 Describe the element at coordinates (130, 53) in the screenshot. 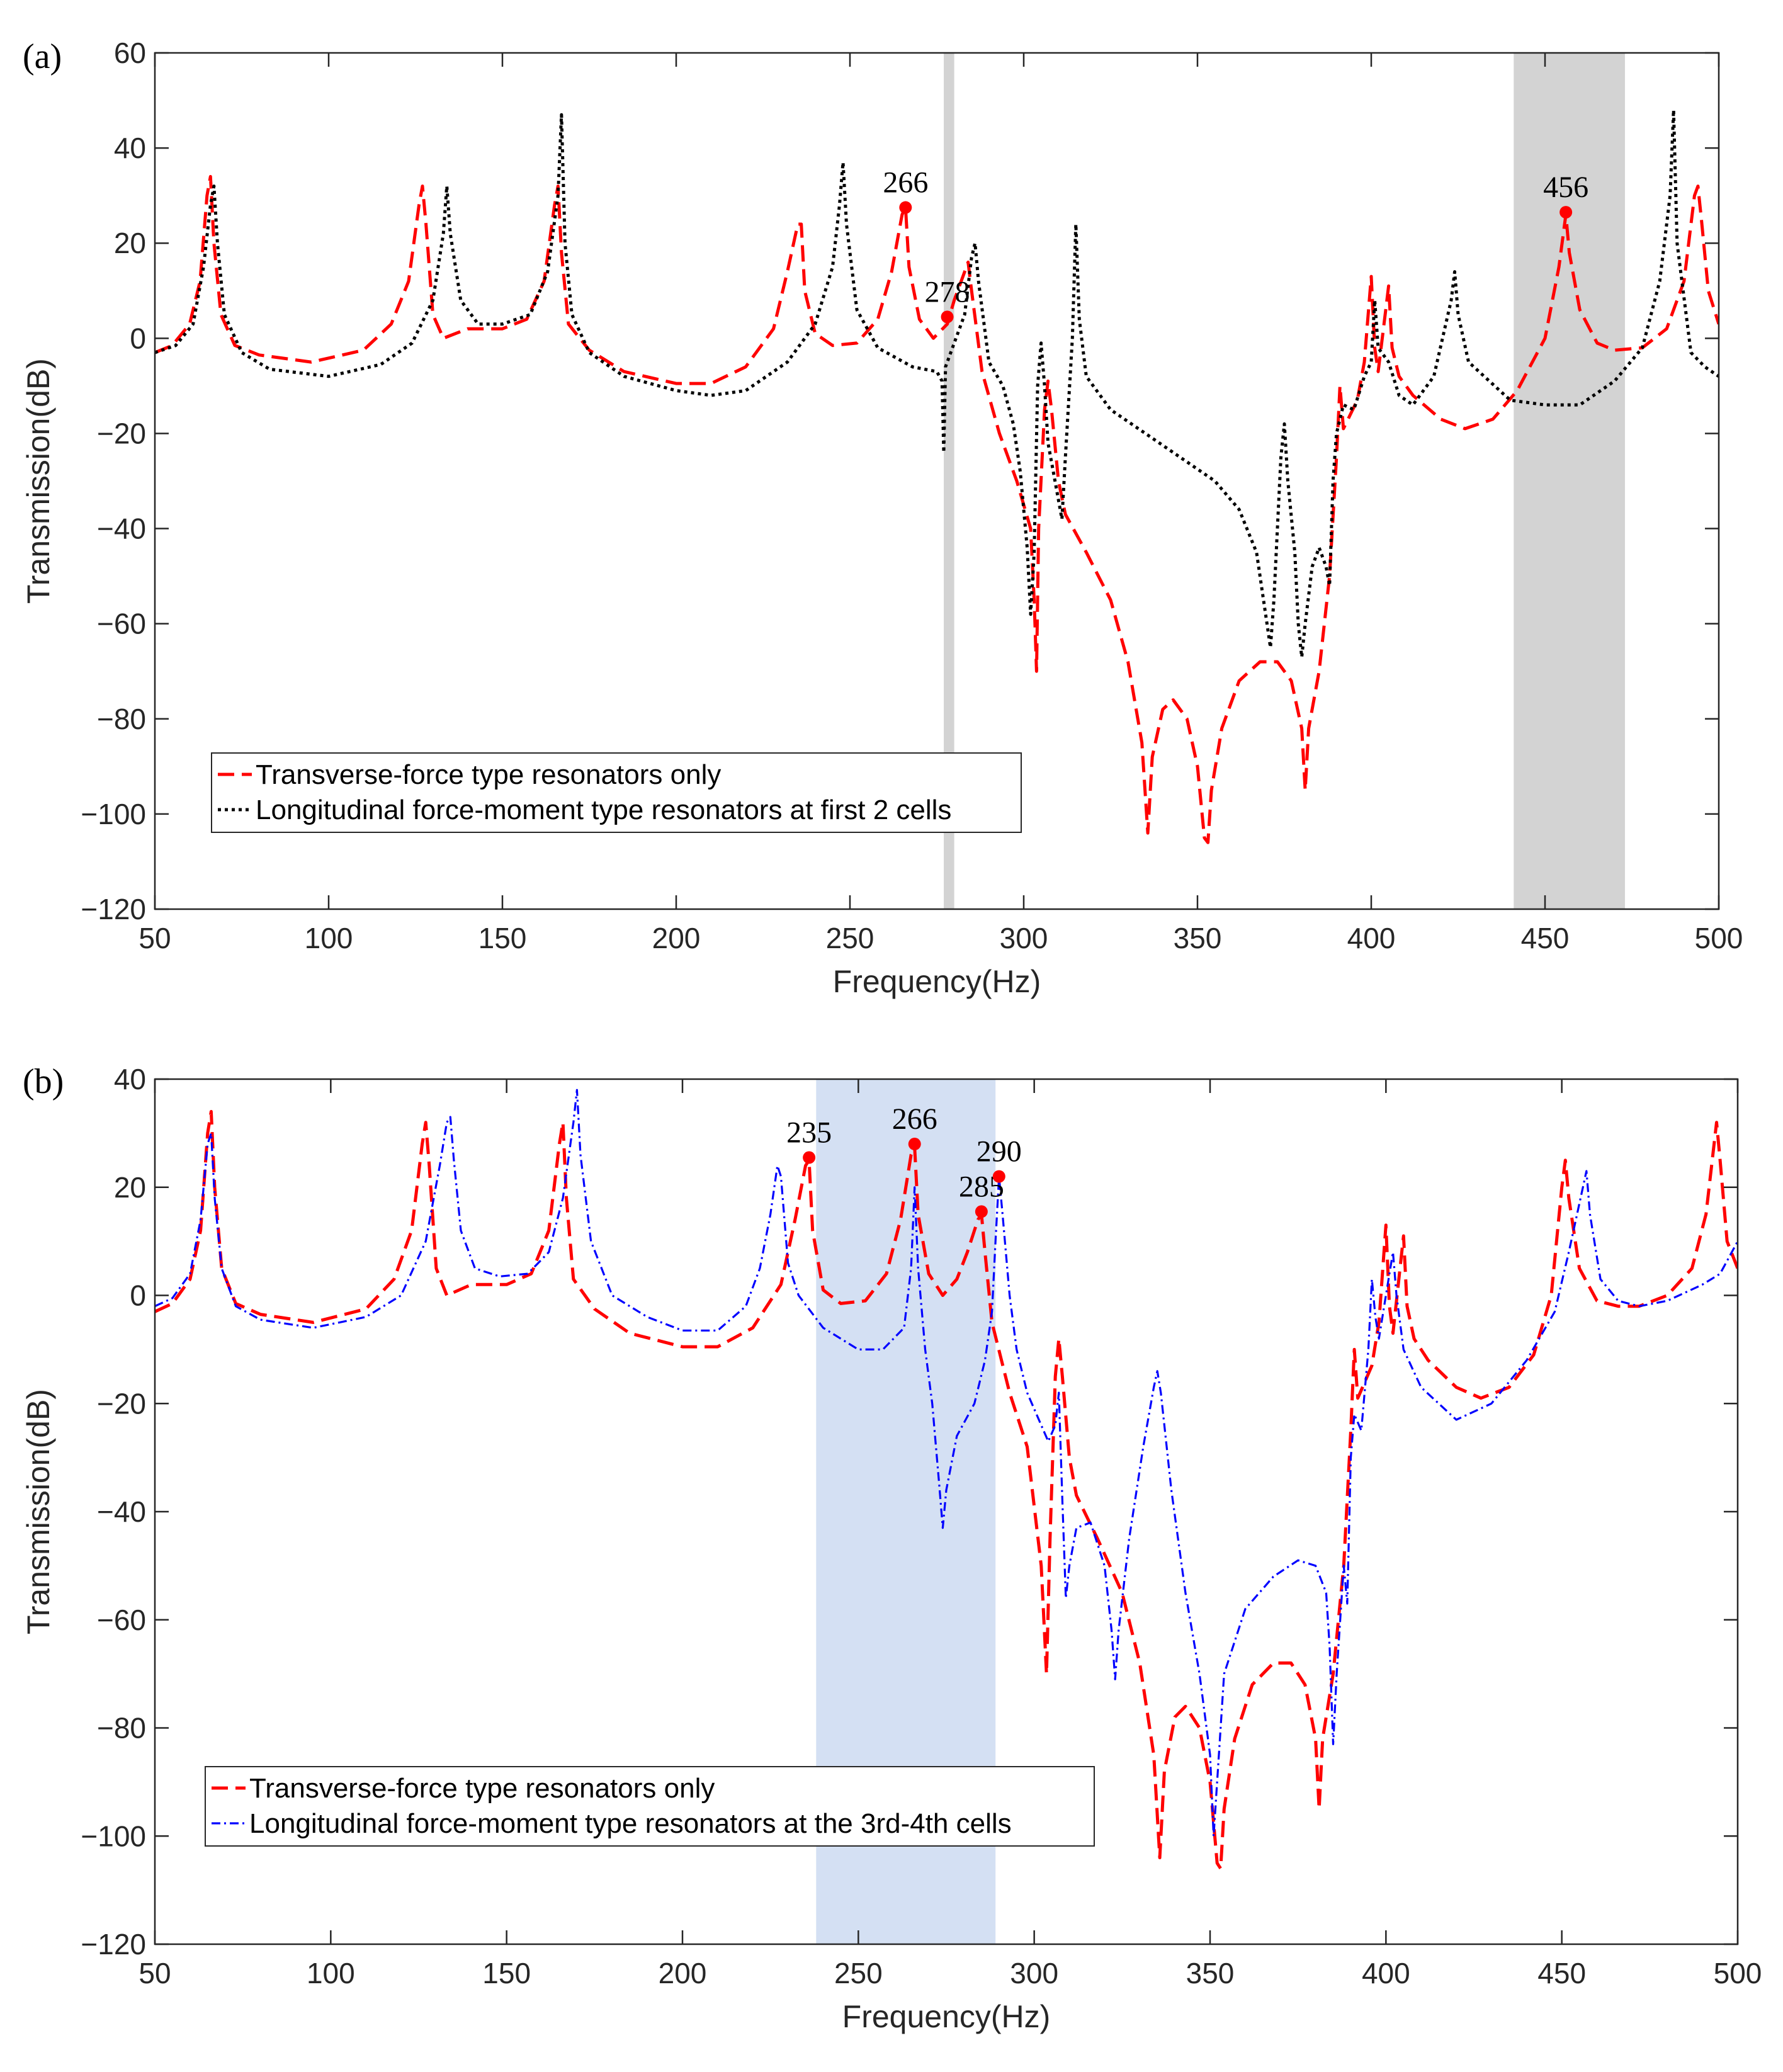

I see `y-tick-label: 60` at that location.